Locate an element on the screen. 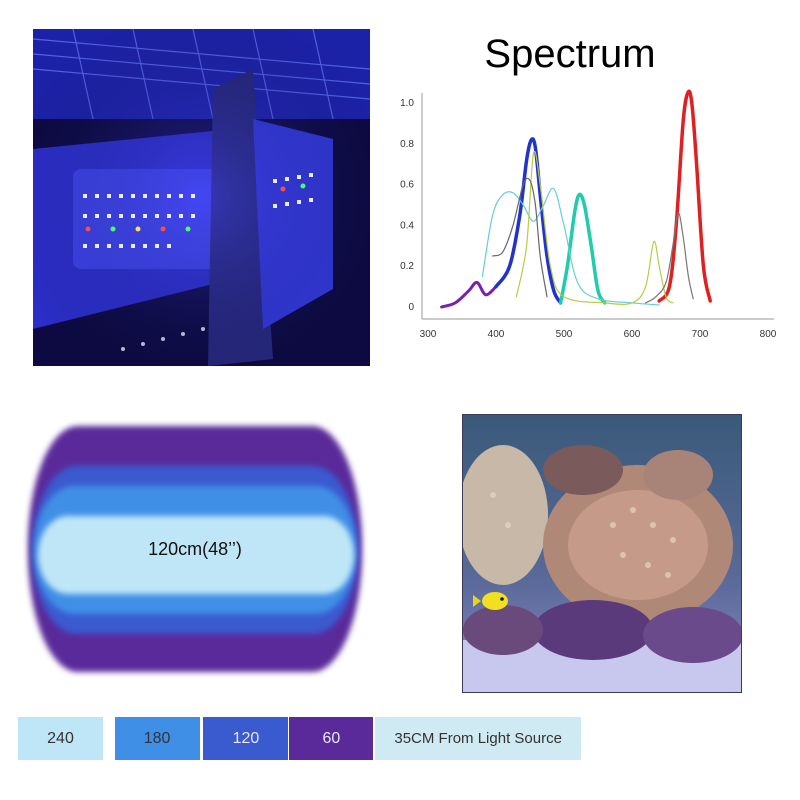  x-tick-label: 500 is located at coordinates (564, 334).